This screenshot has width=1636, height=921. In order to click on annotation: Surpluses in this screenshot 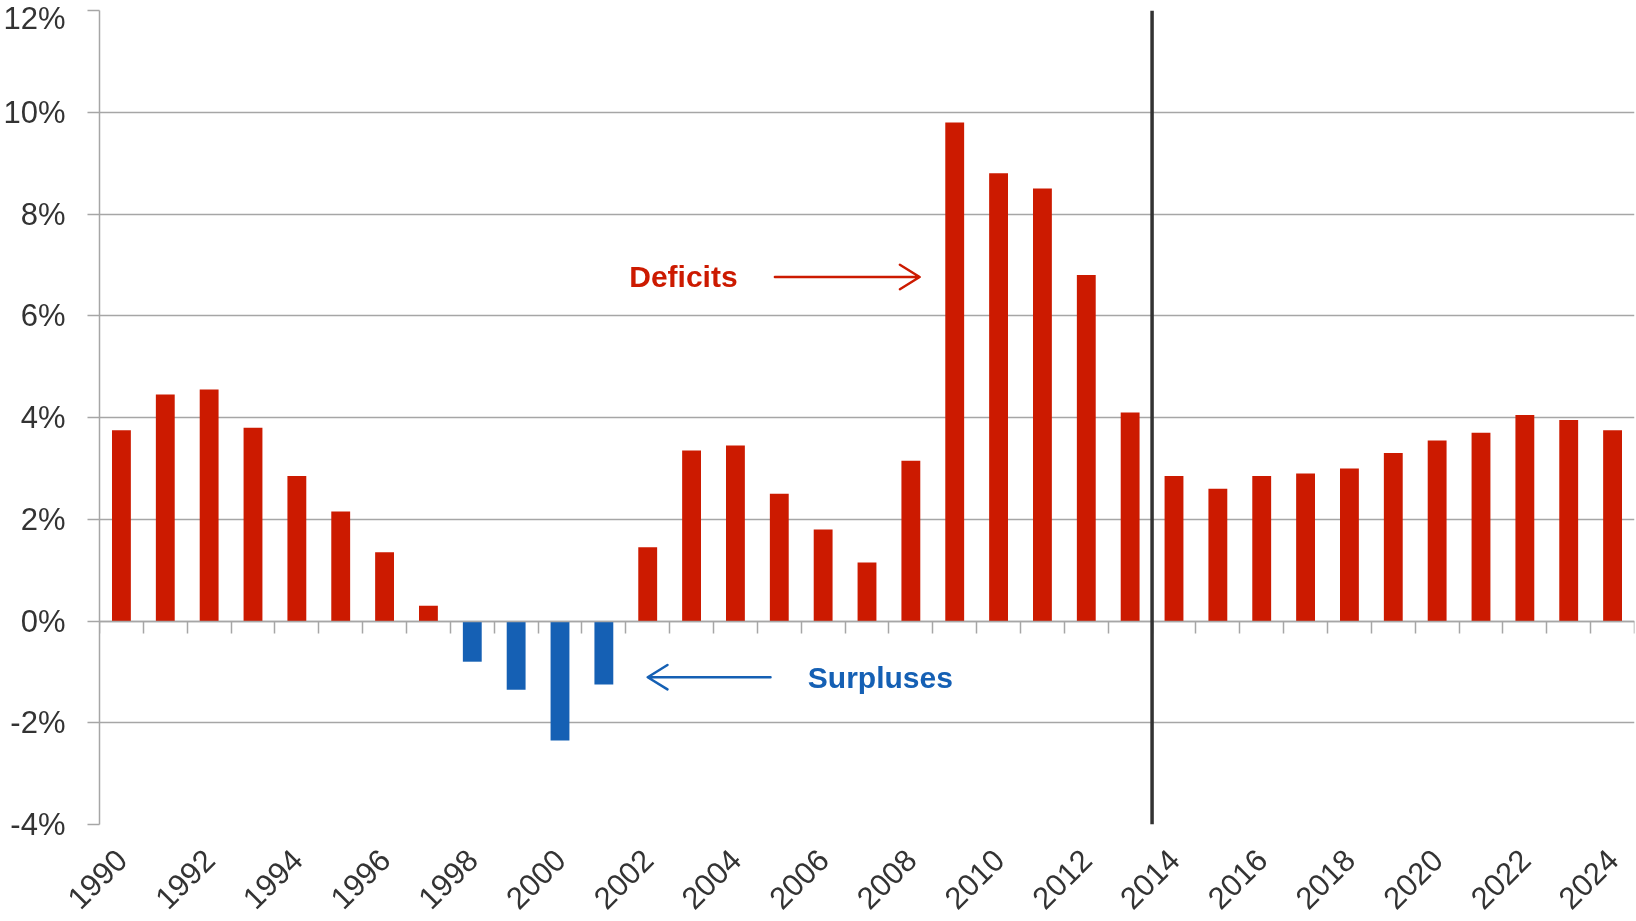, I will do `click(880, 677)`.